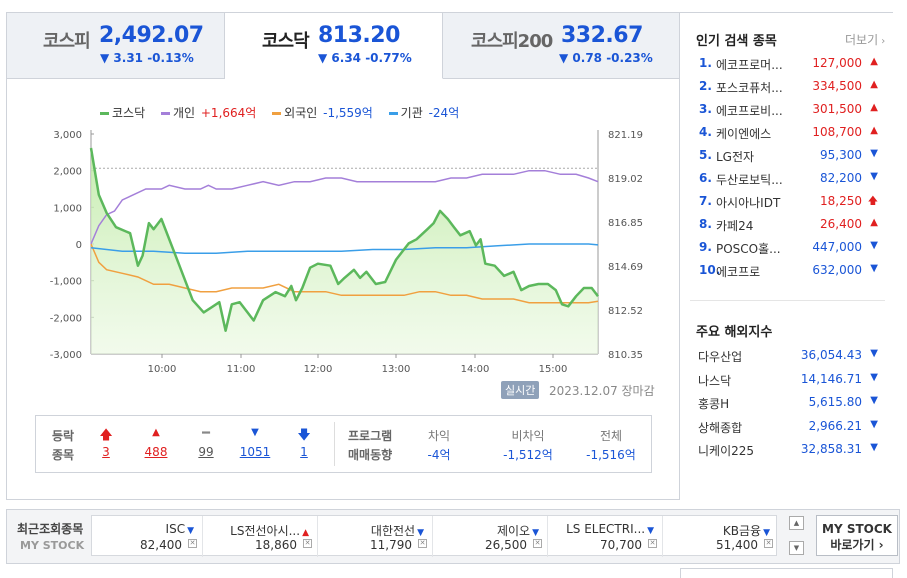 This screenshot has height=578, width=907. Describe the element at coordinates (611, 436) in the screenshot. I see `program-total-label: 전체` at that location.